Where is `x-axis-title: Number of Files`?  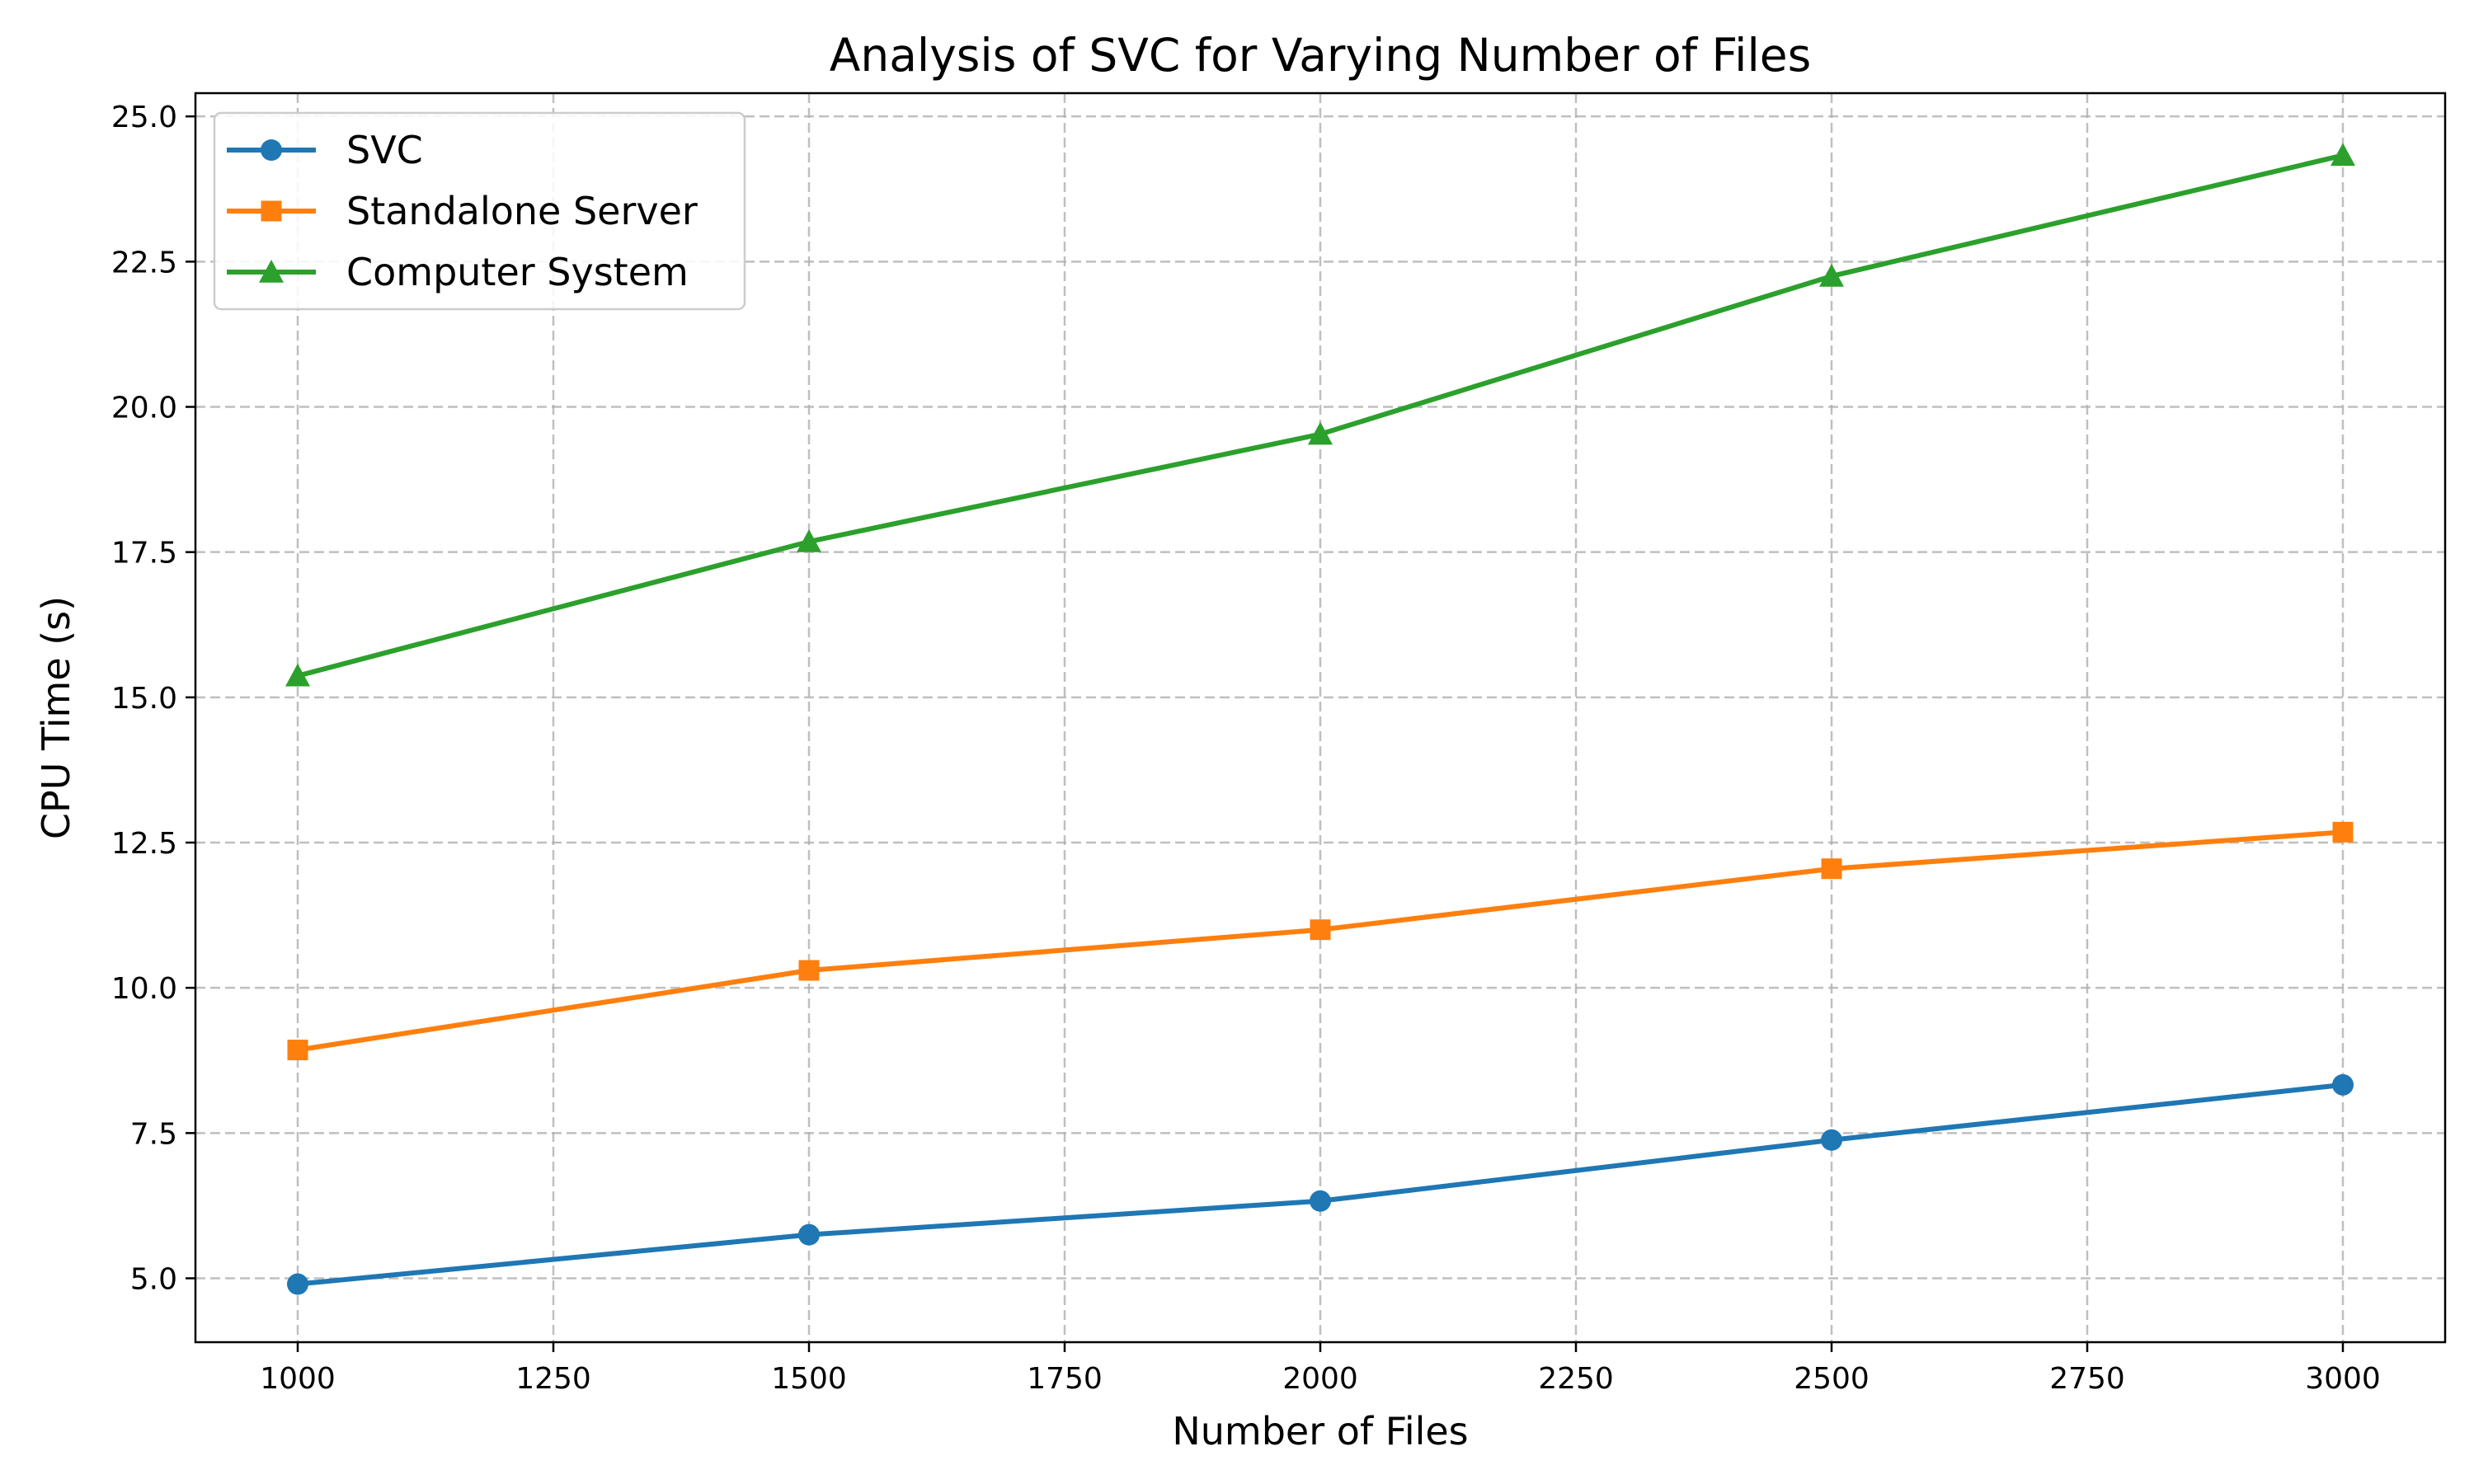
x-axis-title: Number of Files is located at coordinates (1320, 1431).